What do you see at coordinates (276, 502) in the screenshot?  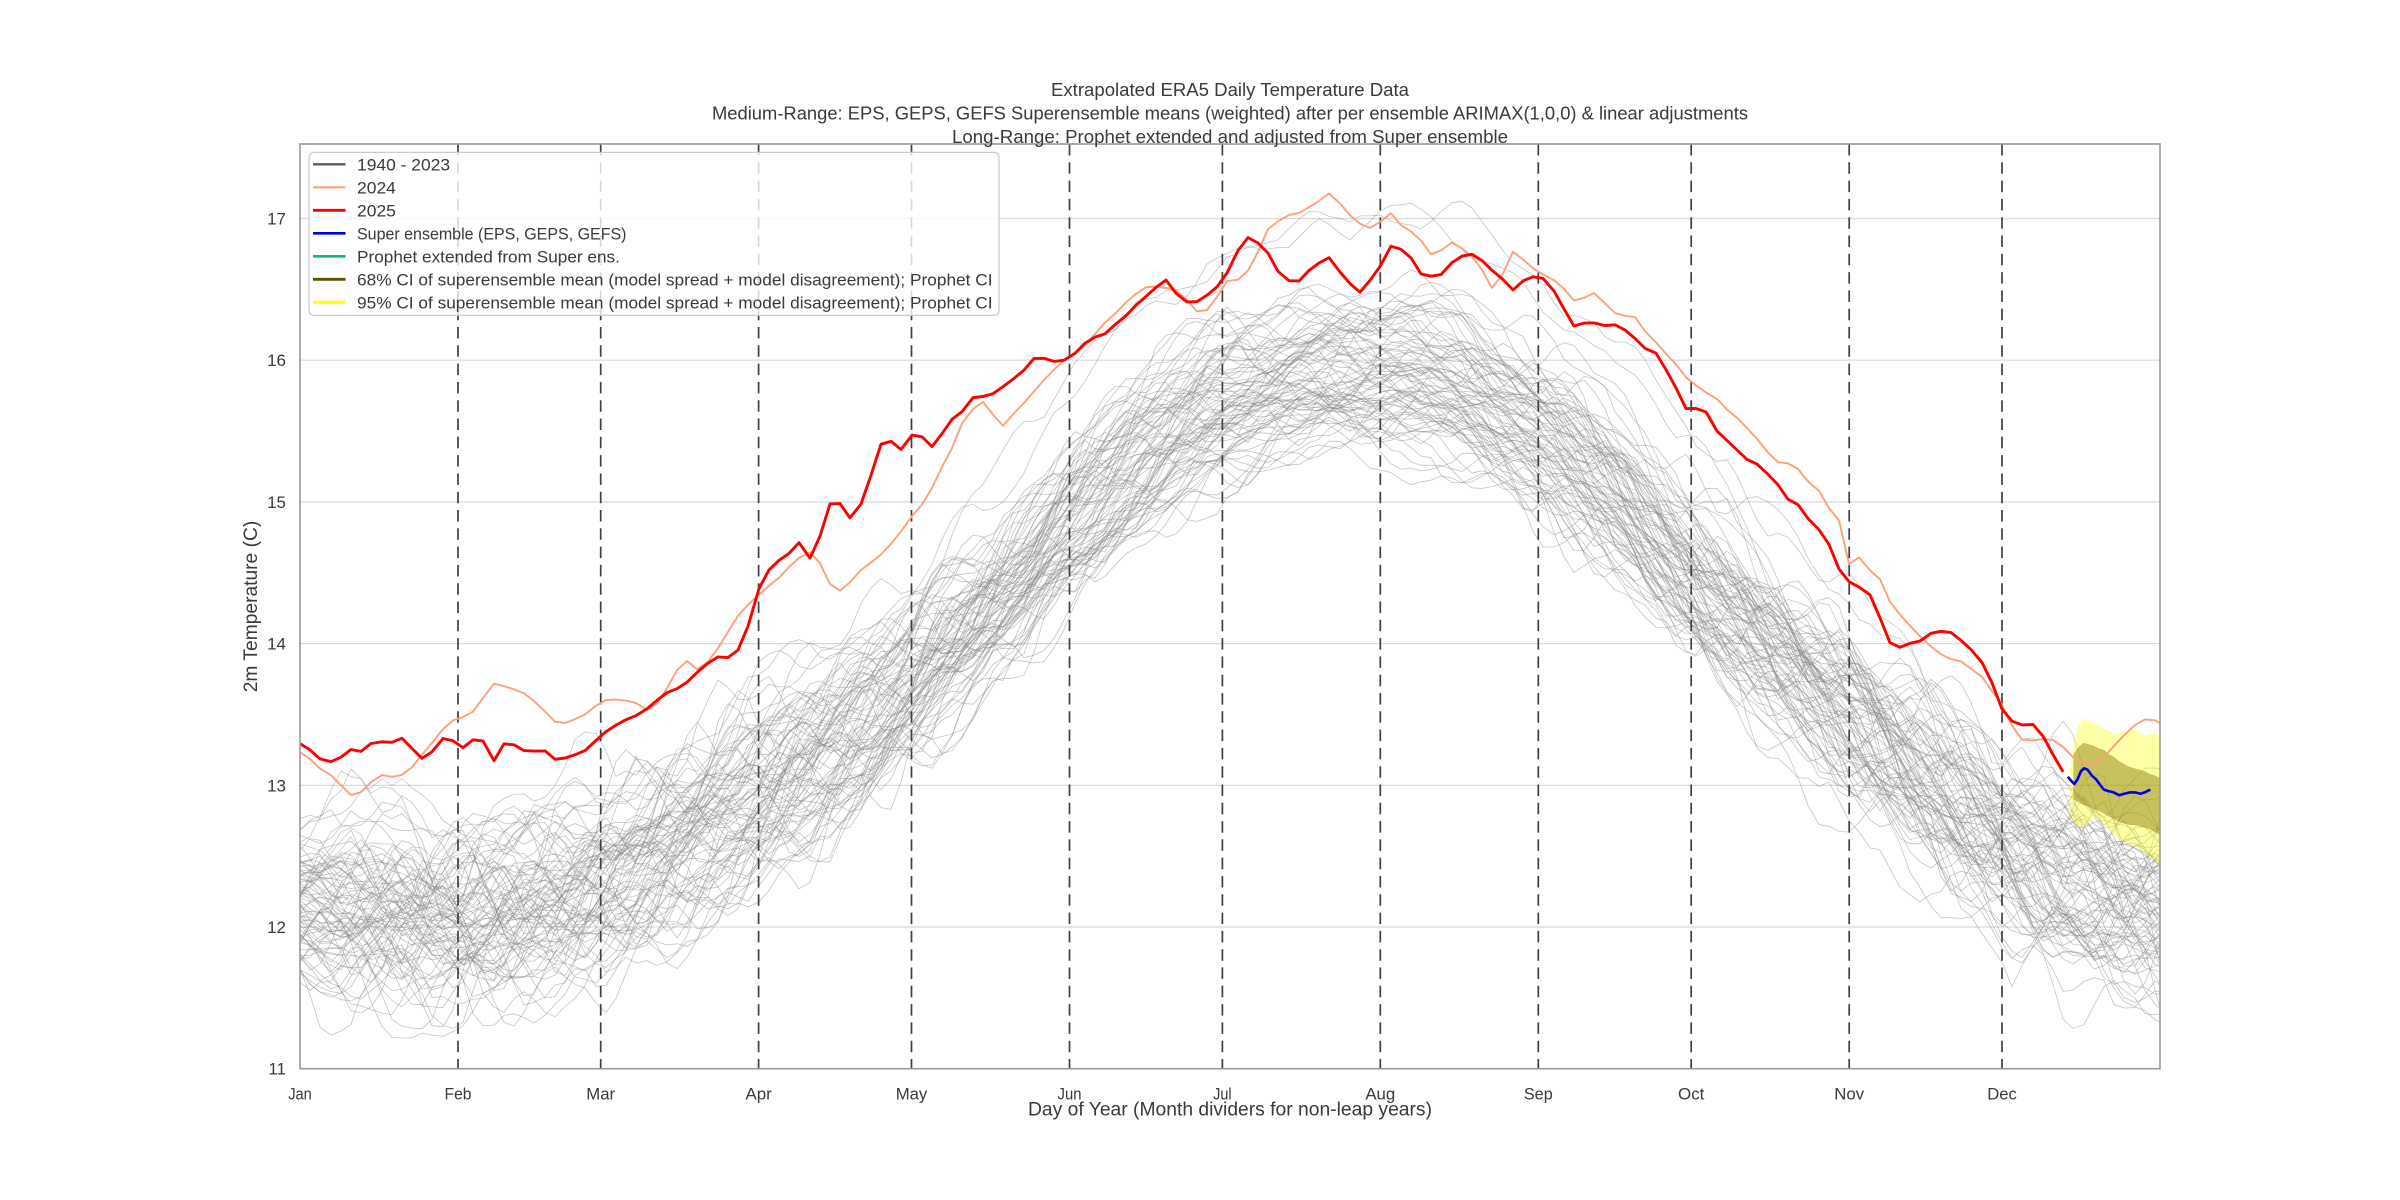 I see `svg-text: 15` at bounding box center [276, 502].